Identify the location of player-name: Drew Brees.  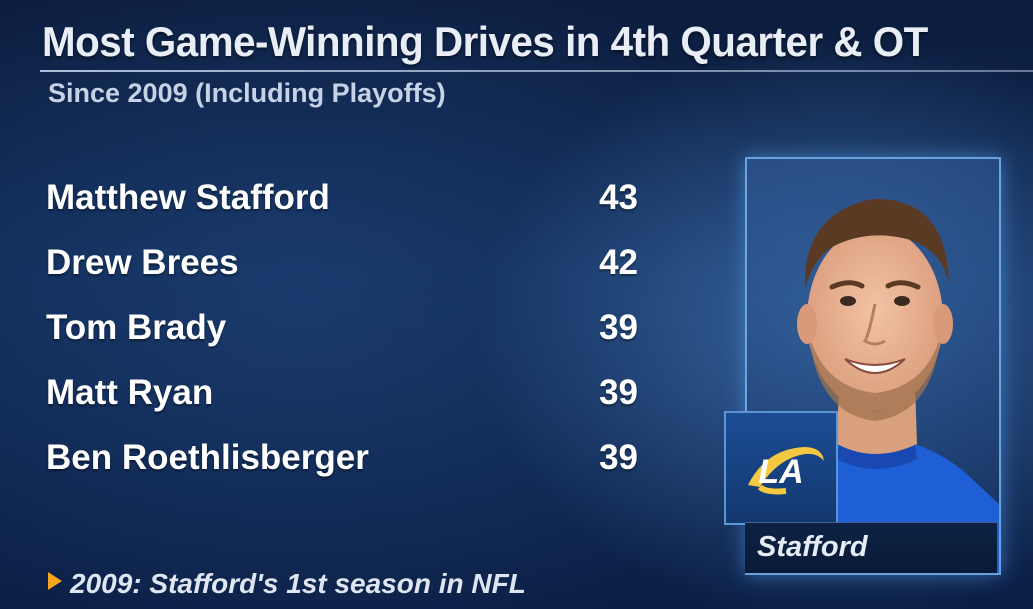
(142, 262).